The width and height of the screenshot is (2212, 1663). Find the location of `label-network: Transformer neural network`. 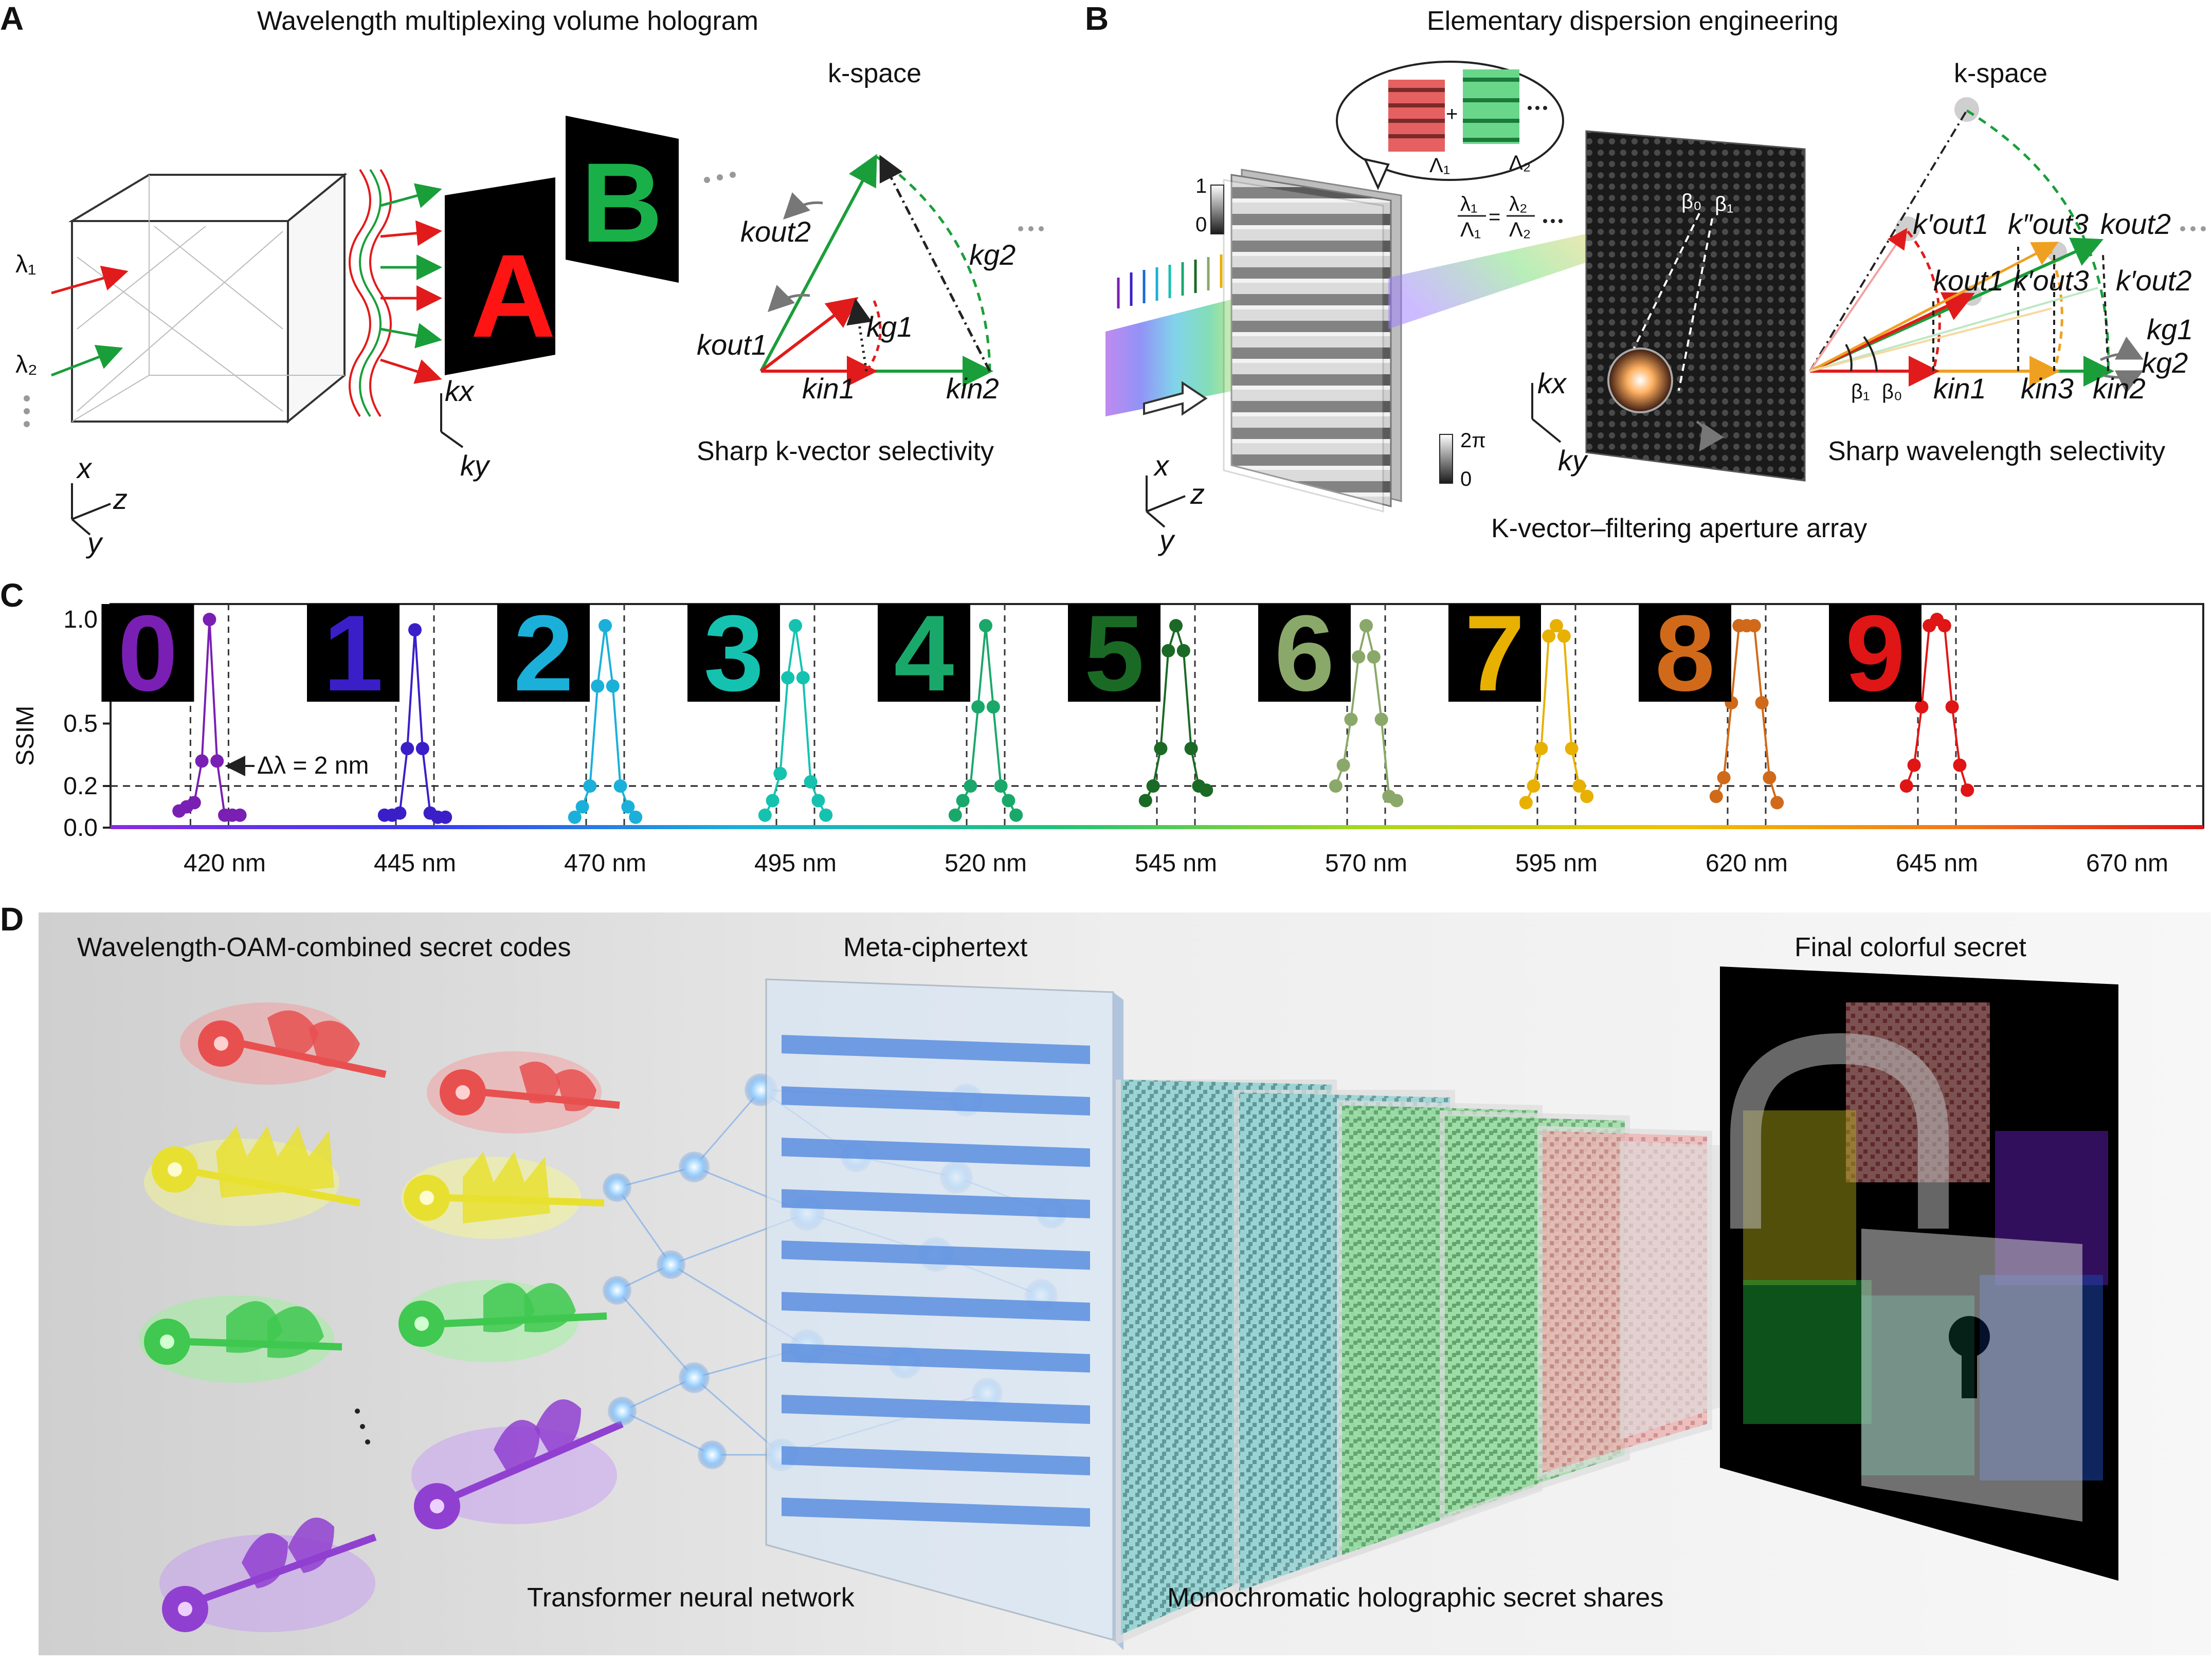

label-network: Transformer neural network is located at coordinates (691, 1598).